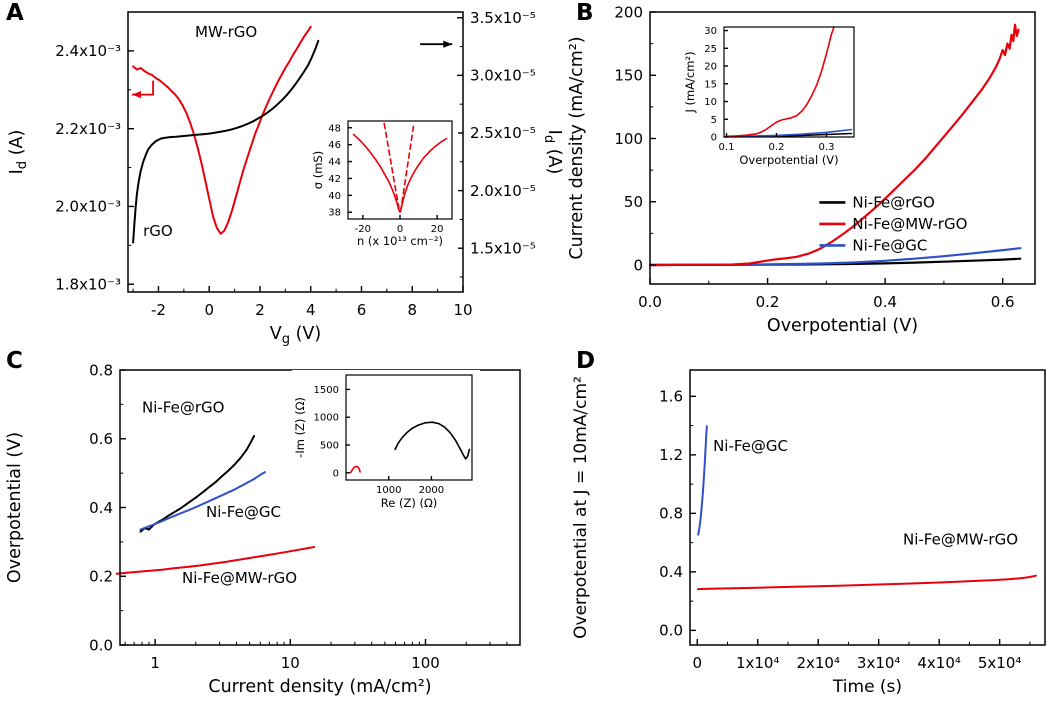  I want to click on axes: 0.1 0.2 0.3 0 5 10 15 20 25 30, so click(769, 89).